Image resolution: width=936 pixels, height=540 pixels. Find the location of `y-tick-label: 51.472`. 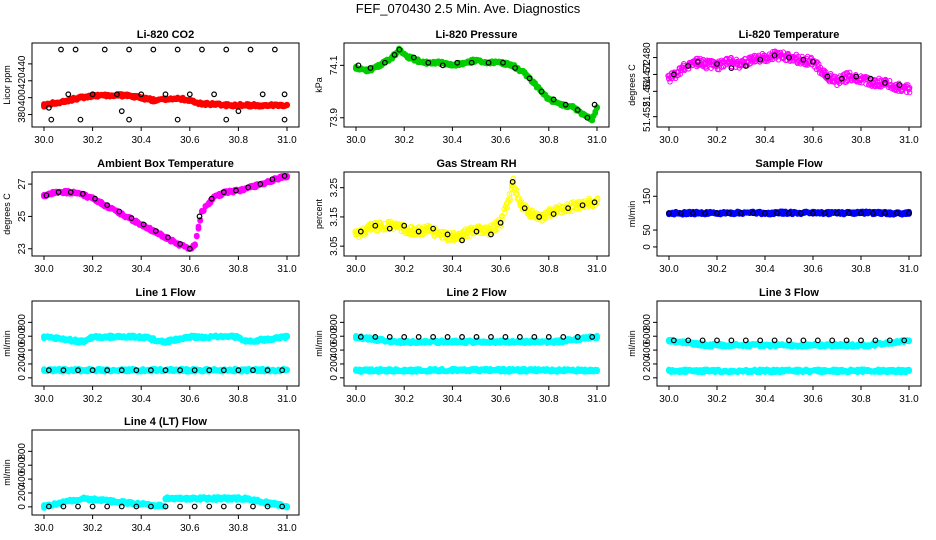

y-tick-label: 51.472 is located at coordinates (647, 74).